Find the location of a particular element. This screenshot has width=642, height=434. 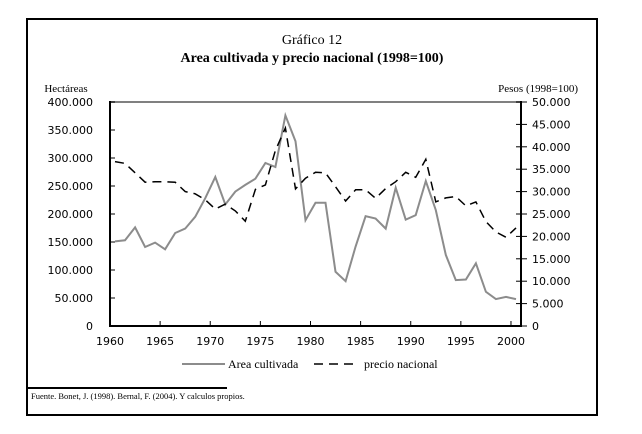

x-tick-label: 1975 is located at coordinates (260, 341).